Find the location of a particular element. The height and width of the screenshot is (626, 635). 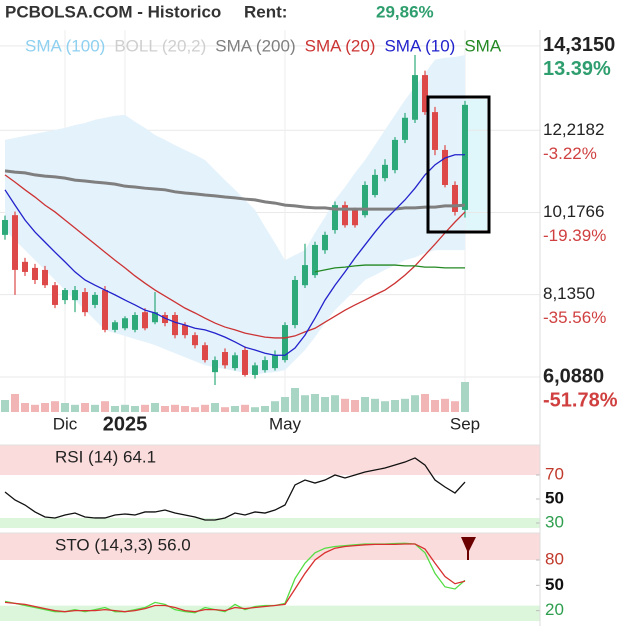

legend-entry: SMA (10) is located at coordinates (419, 45).